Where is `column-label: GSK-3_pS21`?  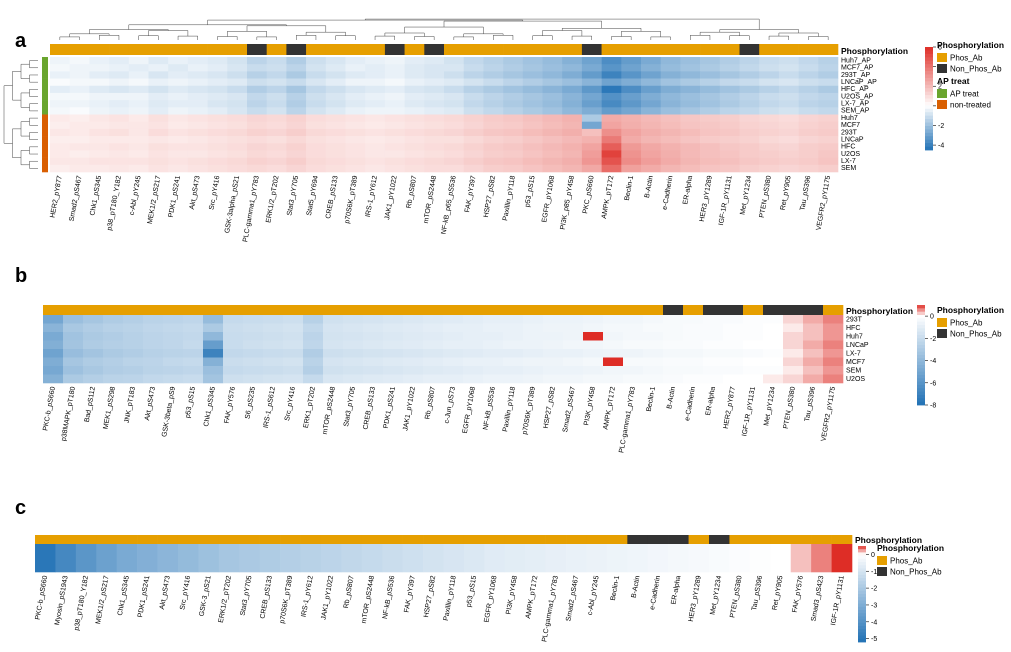 column-label: GSK-3_pS21 is located at coordinates (206, 596).